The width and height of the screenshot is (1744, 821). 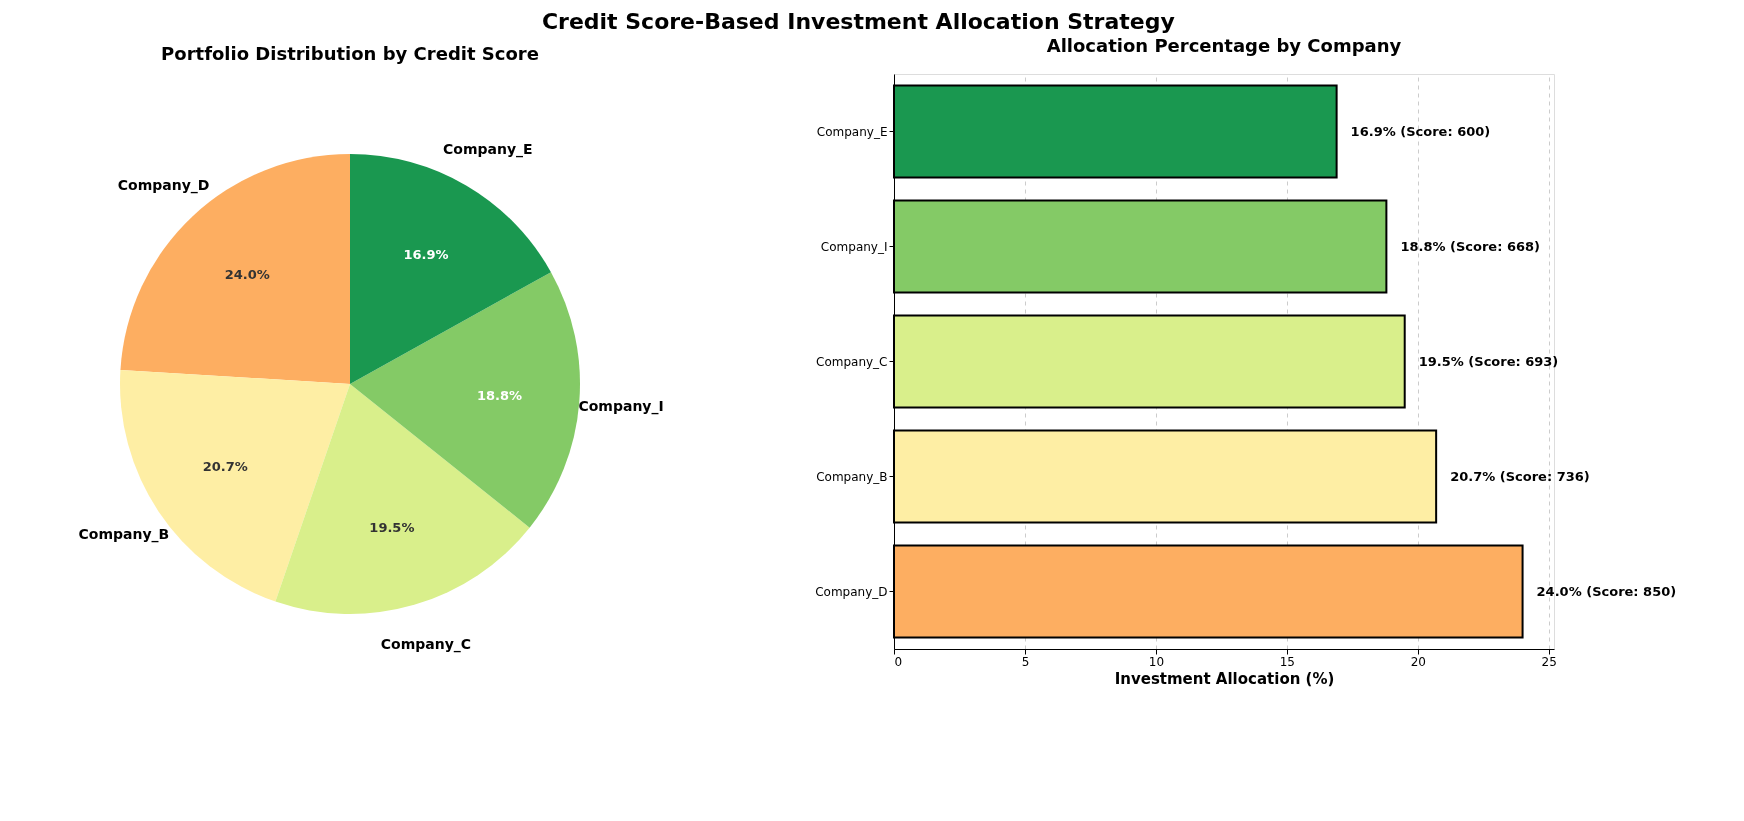 I want to click on slice-label: Company_D, so click(x=163, y=185).